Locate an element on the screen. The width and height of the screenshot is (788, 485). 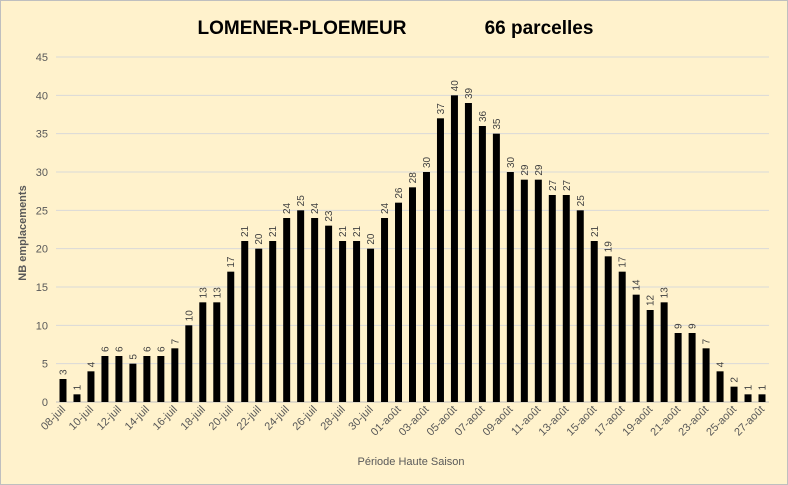
x-tick-label: 18-juil is located at coordinates (193, 418).